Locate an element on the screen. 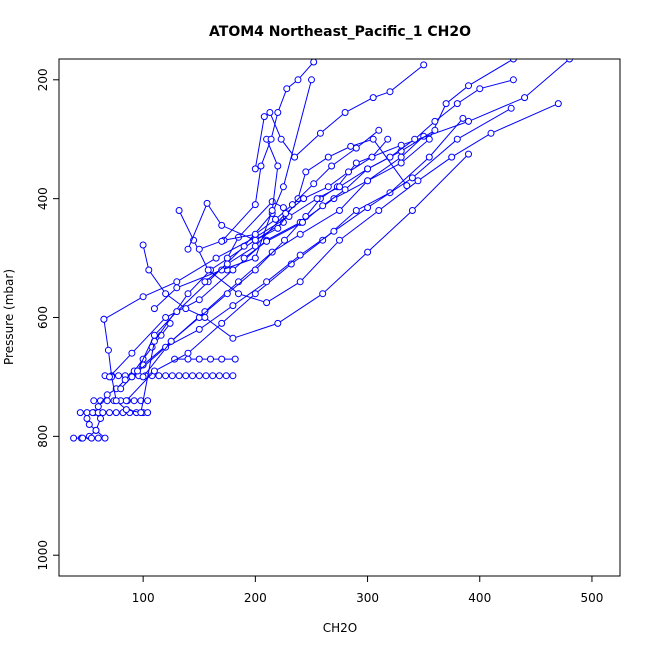  x-axis-label: CH2O is located at coordinates (340, 628).